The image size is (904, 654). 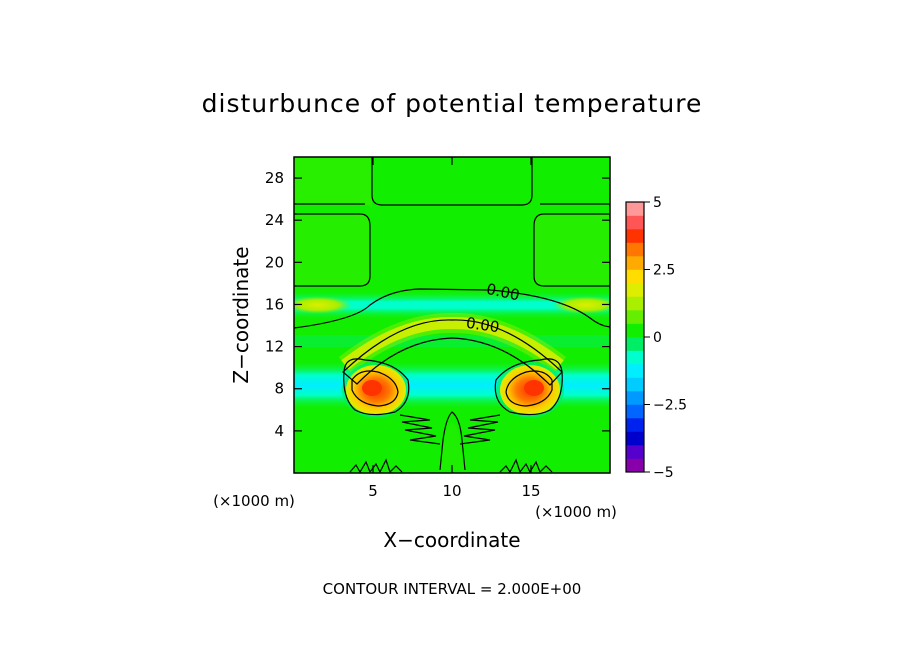 I want to click on y-tick-label: 24, so click(x=274, y=220).